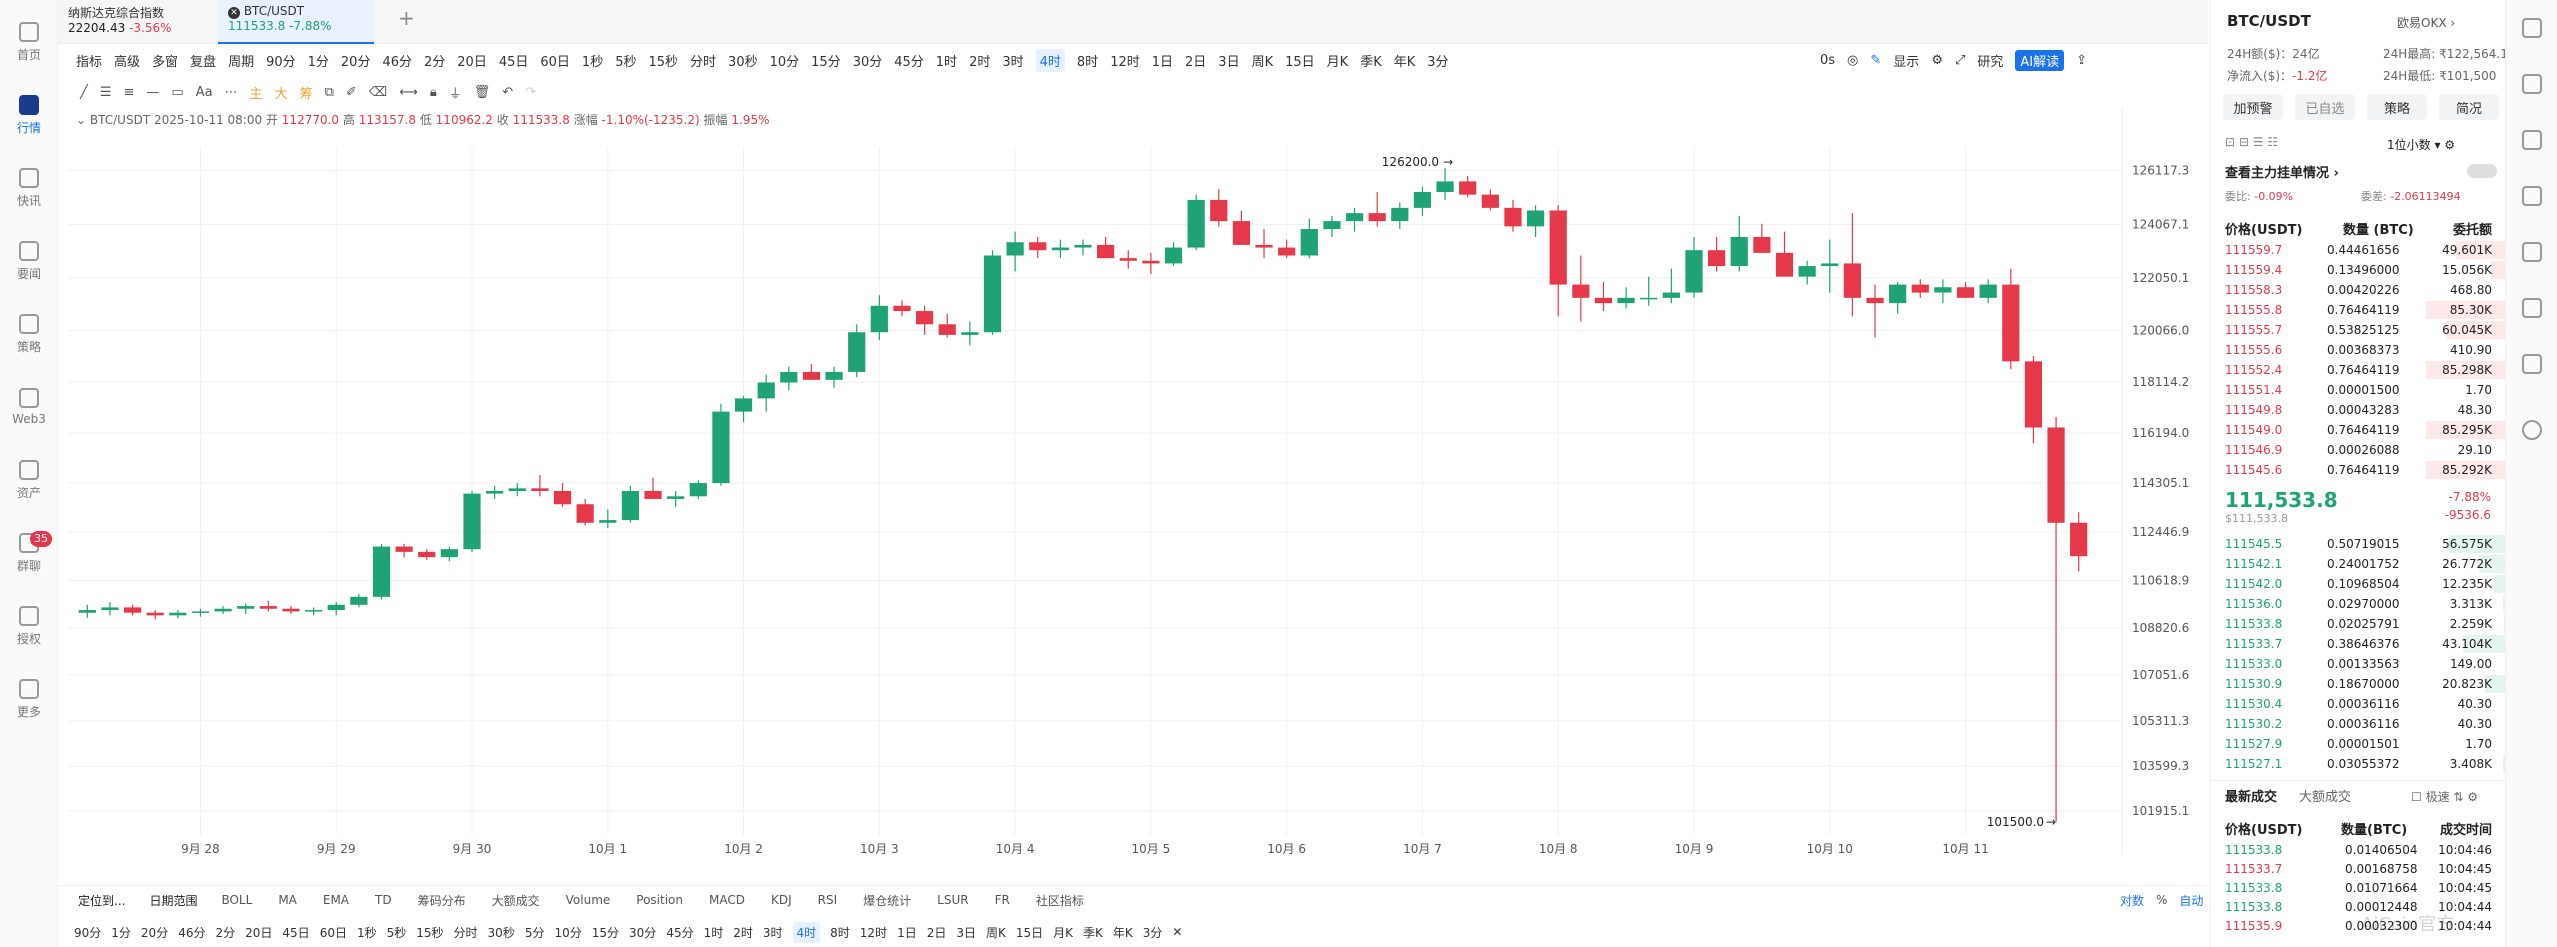  What do you see at coordinates (2472, 230) in the screenshot?
I see `ob-header-amount: 委托额` at bounding box center [2472, 230].